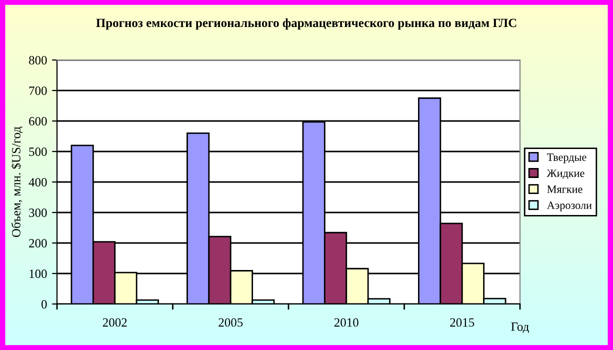 Image resolution: width=613 pixels, height=350 pixels. What do you see at coordinates (306, 24) in the screenshot?
I see `chart-title: Прогноз емкости регионального фармацевтического рынка по видам ГЛС` at bounding box center [306, 24].